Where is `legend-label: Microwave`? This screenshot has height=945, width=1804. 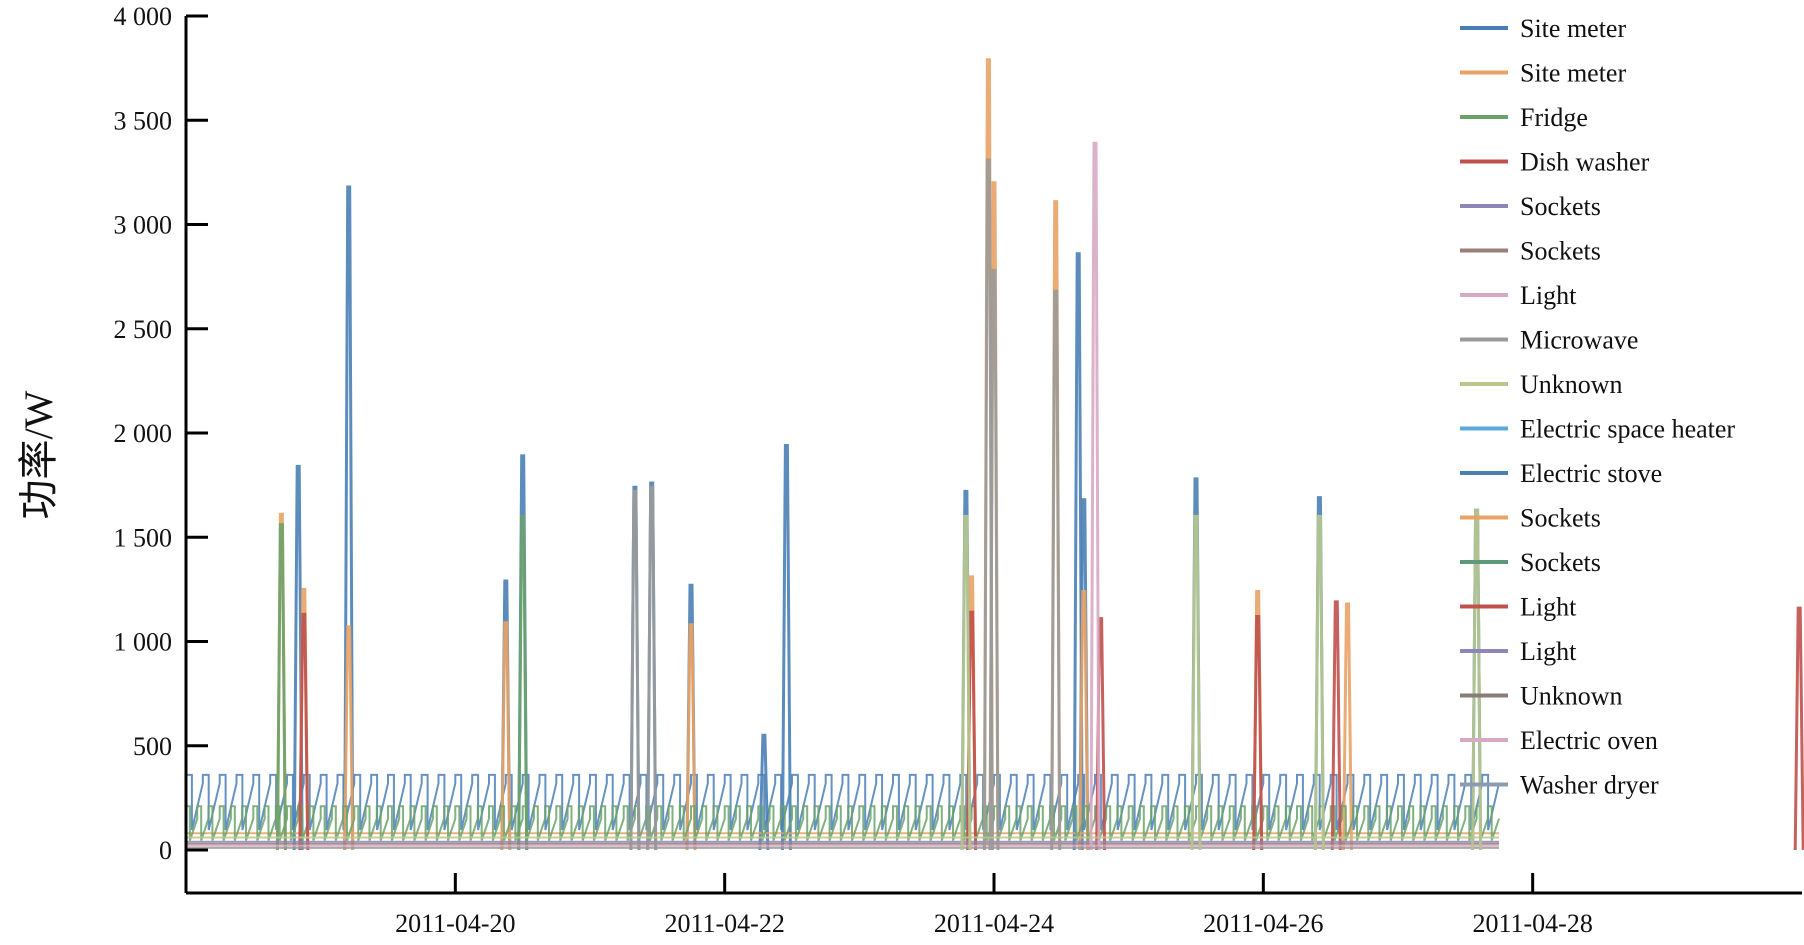
legend-label: Microwave is located at coordinates (1579, 340).